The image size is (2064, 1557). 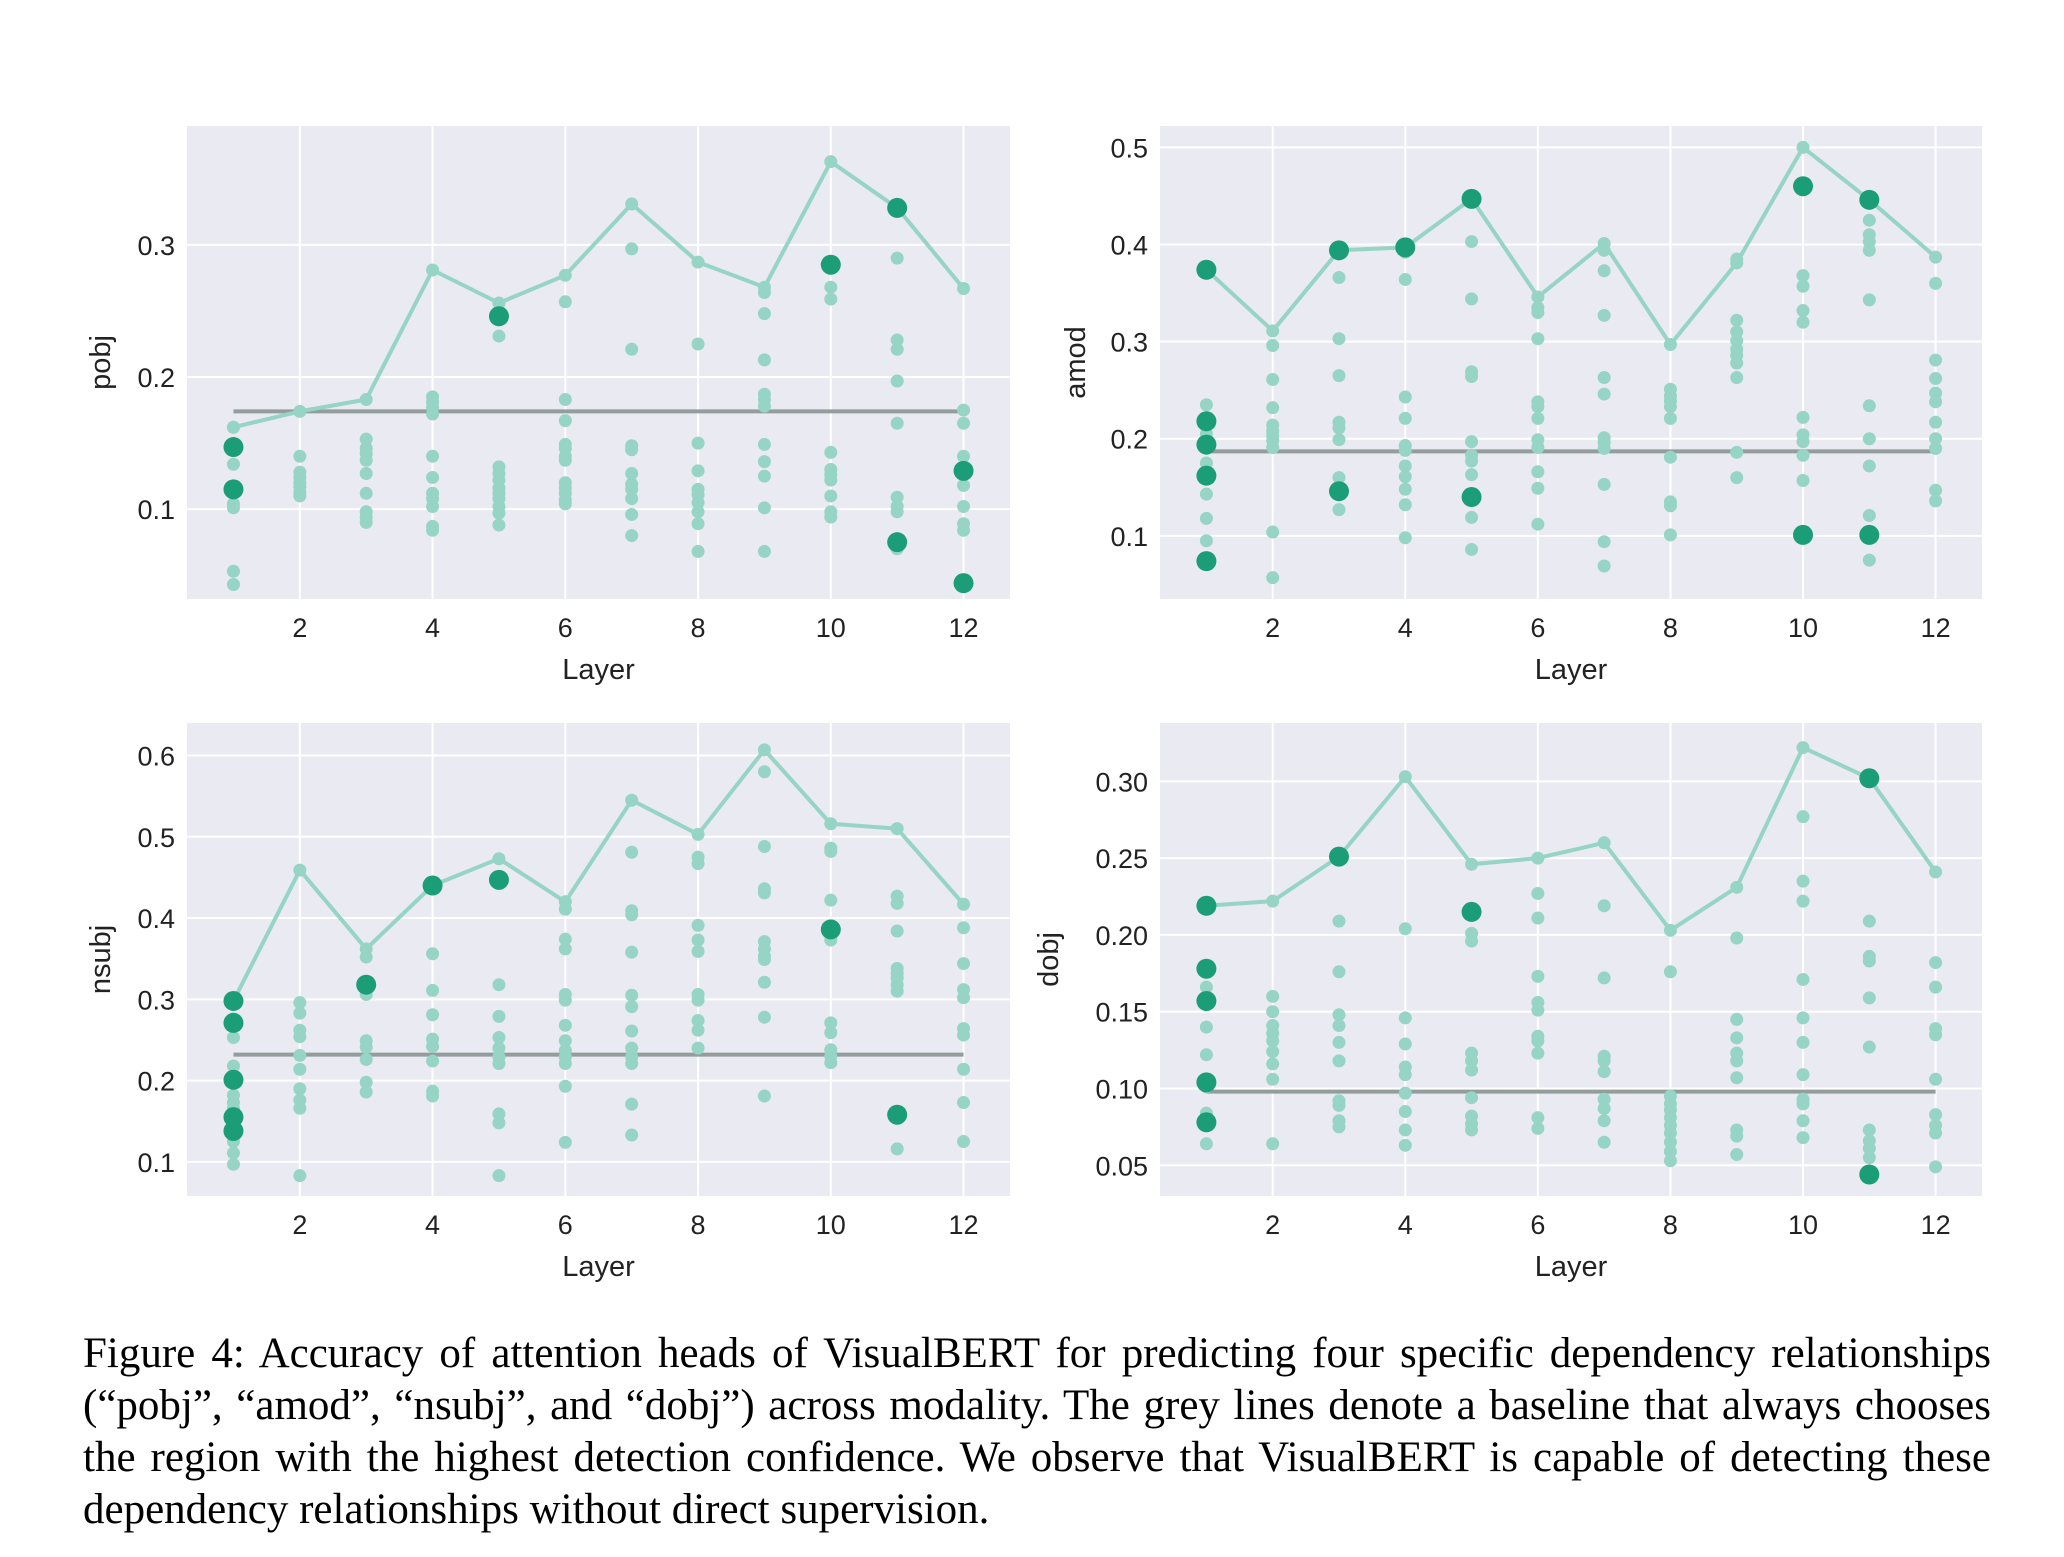 What do you see at coordinates (1121, 936) in the screenshot?
I see `y-tick-label: 0.20` at bounding box center [1121, 936].